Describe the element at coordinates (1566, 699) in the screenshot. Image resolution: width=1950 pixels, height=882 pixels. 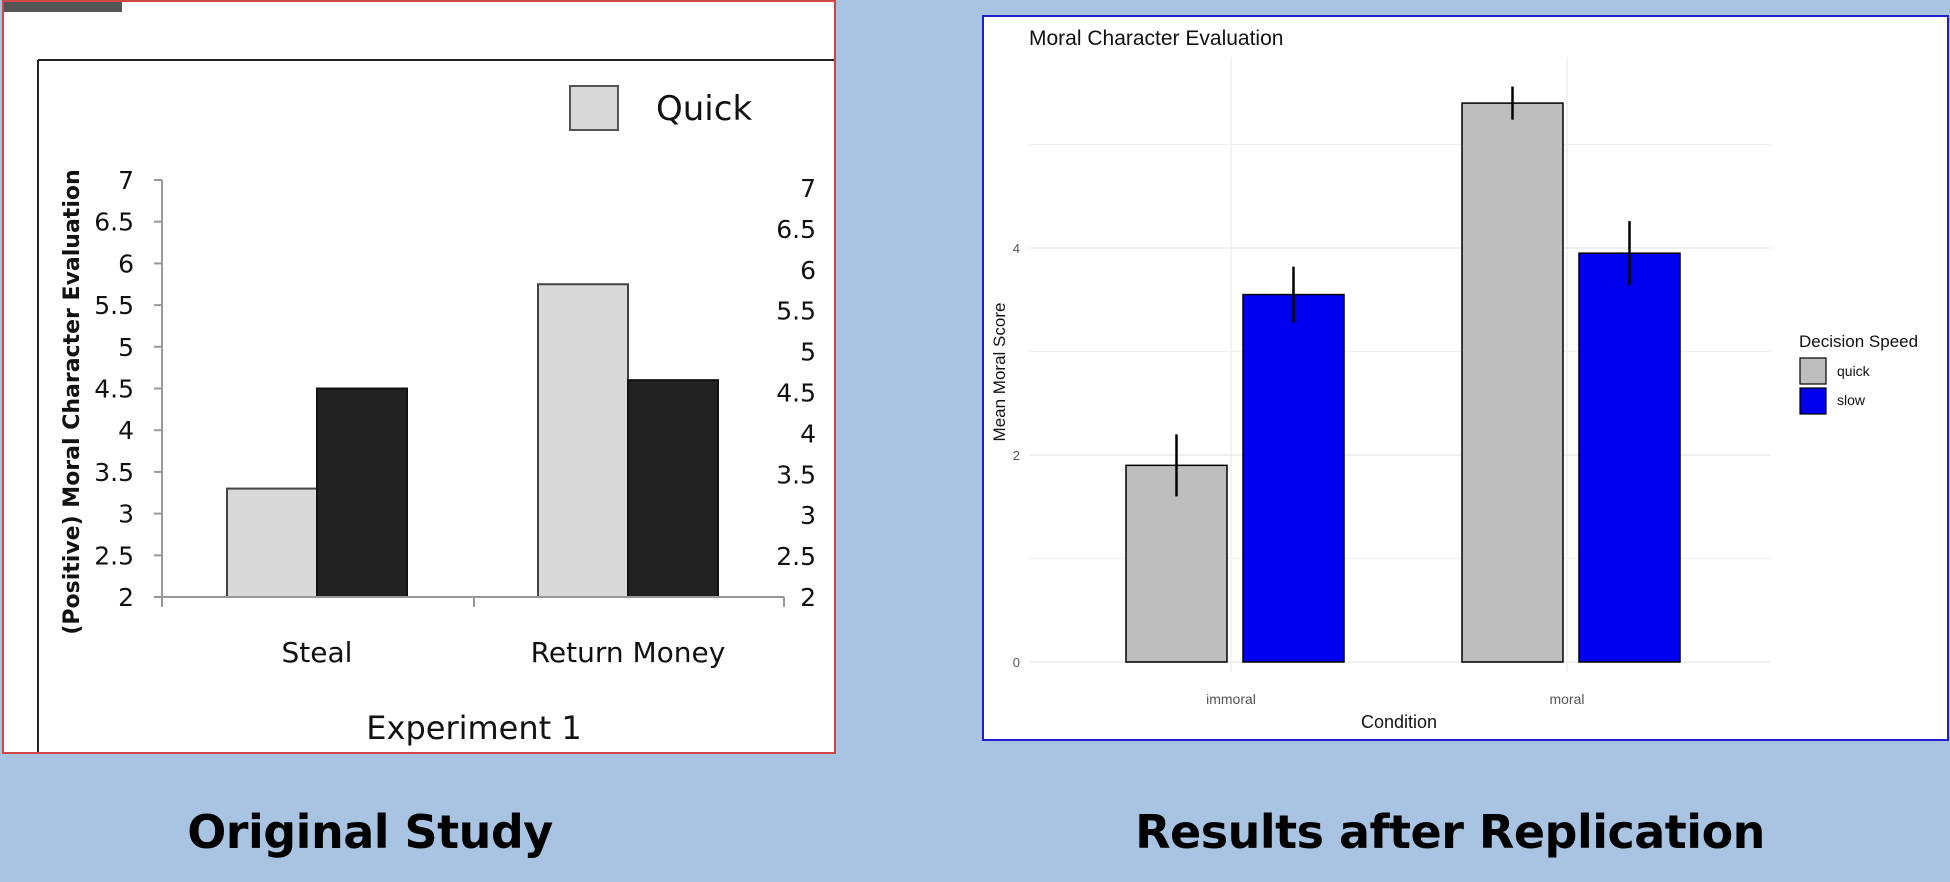
I see `category-label-moral: moral` at that location.